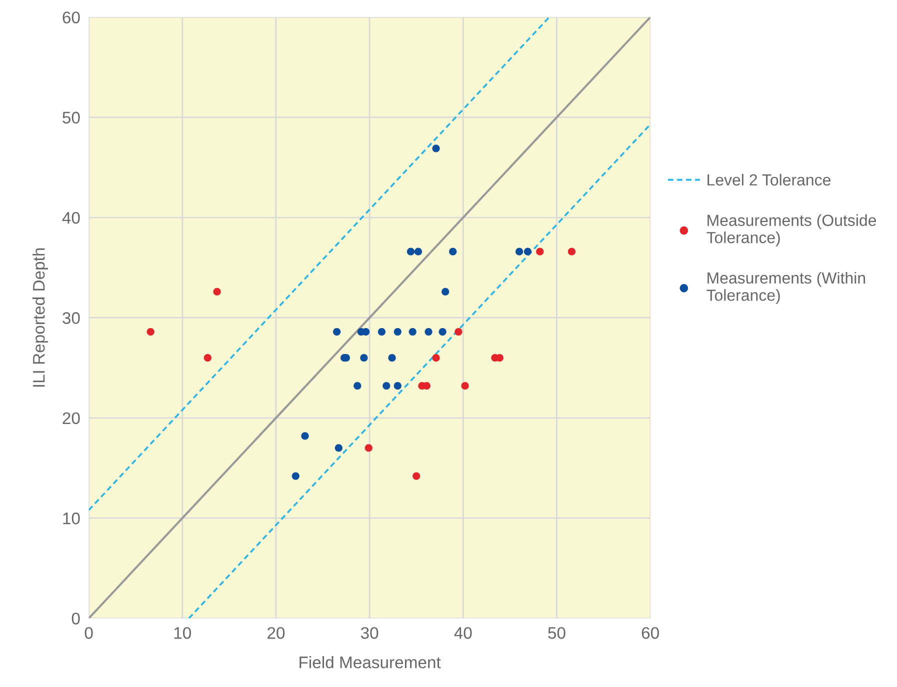 The image size is (897, 687). What do you see at coordinates (71, 318) in the screenshot?
I see `y-tick-label: 30` at bounding box center [71, 318].